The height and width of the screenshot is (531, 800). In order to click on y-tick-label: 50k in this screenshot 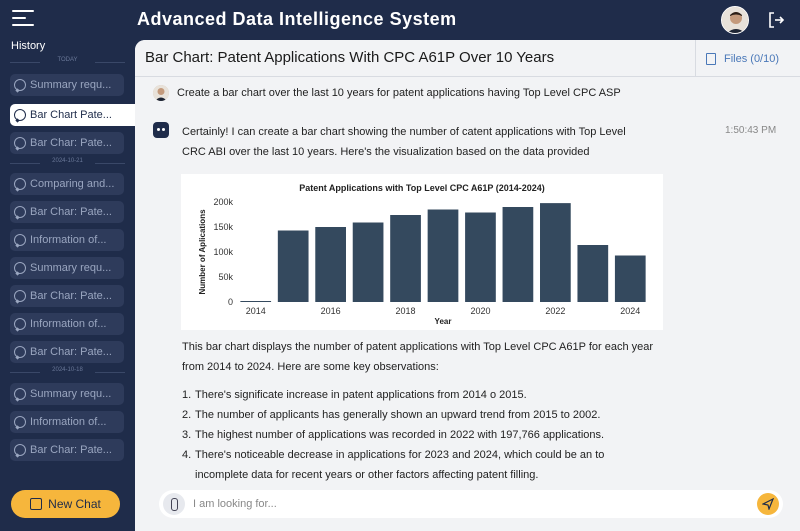, I will do `click(225, 277)`.